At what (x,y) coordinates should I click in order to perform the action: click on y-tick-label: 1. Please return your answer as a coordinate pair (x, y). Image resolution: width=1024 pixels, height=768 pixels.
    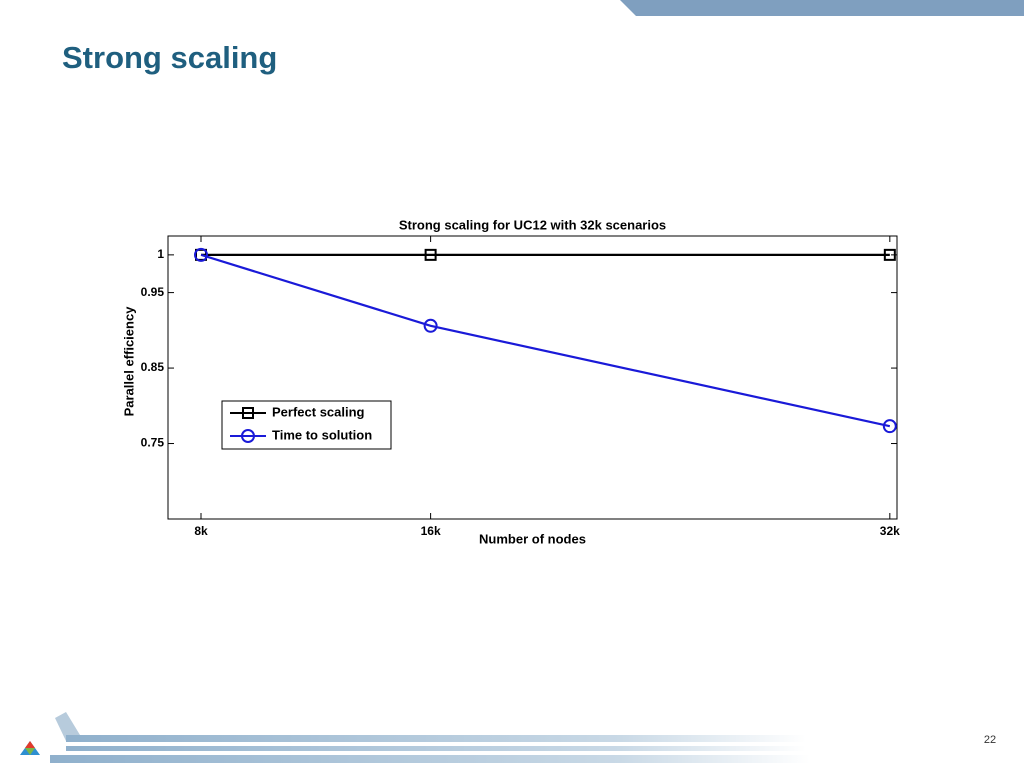
    Looking at the image, I should click on (160, 254).